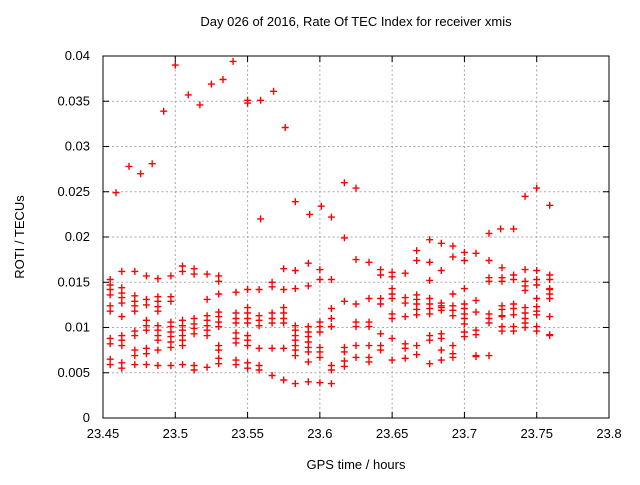 This screenshot has width=640, height=485. Describe the element at coordinates (77, 236) in the screenshot. I see `y-tick-label: 0.02` at that location.